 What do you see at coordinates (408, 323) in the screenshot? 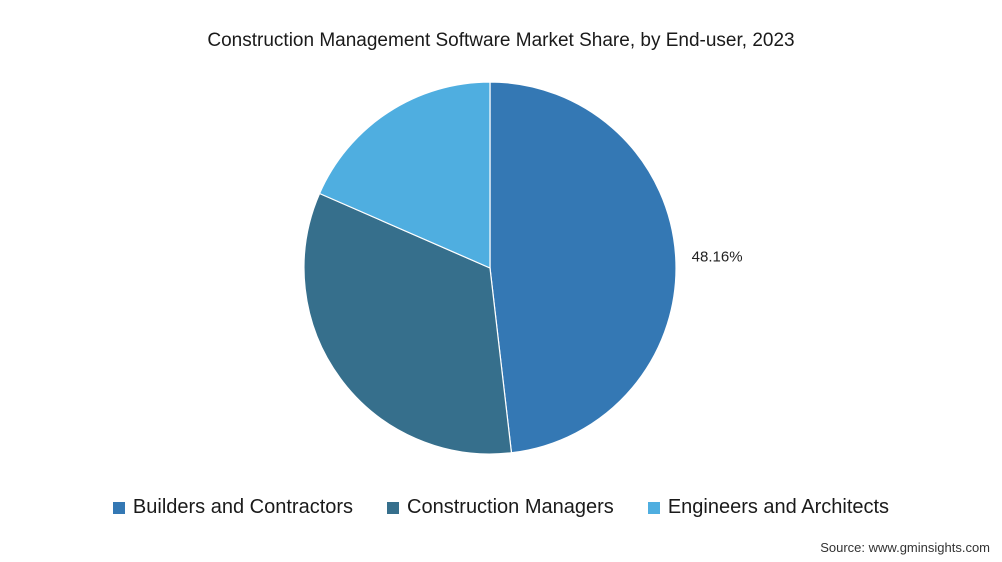
I see `pie-slice-construction-managers` at bounding box center [408, 323].